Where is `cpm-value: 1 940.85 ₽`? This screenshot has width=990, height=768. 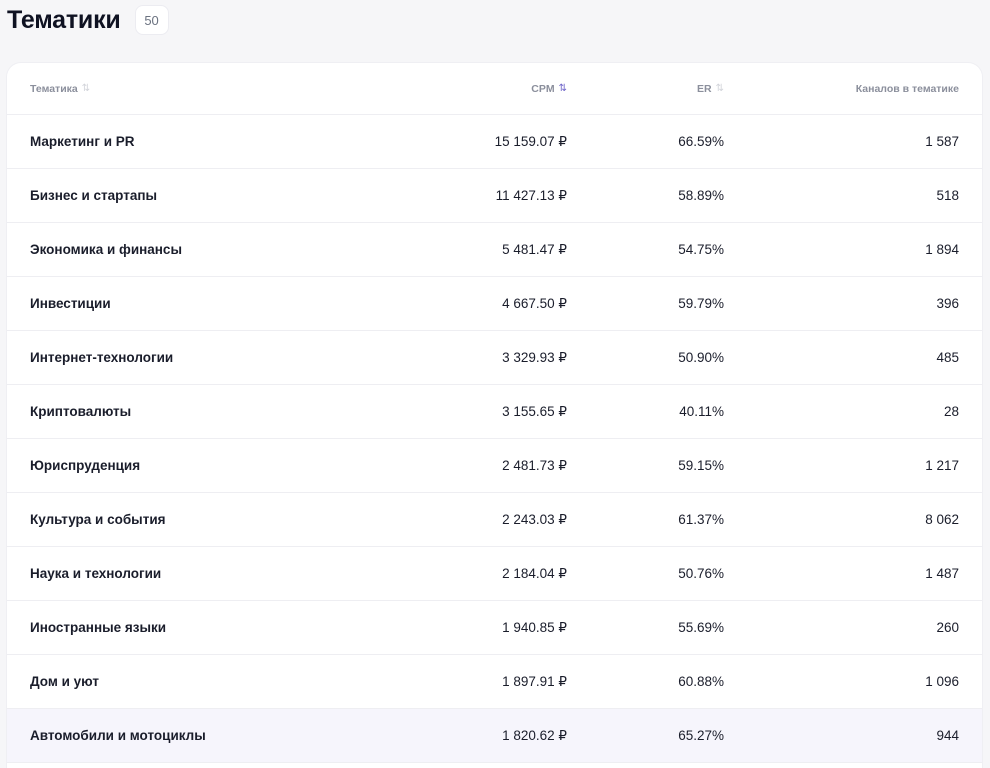 cpm-value: 1 940.85 ₽ is located at coordinates (534, 627).